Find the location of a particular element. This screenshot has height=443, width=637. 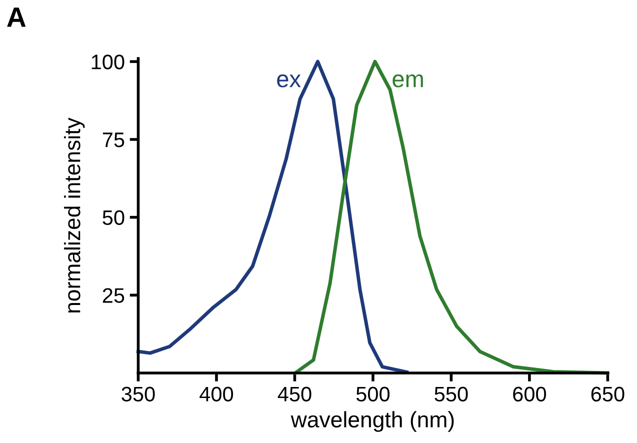

x-tick-label: 600 is located at coordinates (529, 394).